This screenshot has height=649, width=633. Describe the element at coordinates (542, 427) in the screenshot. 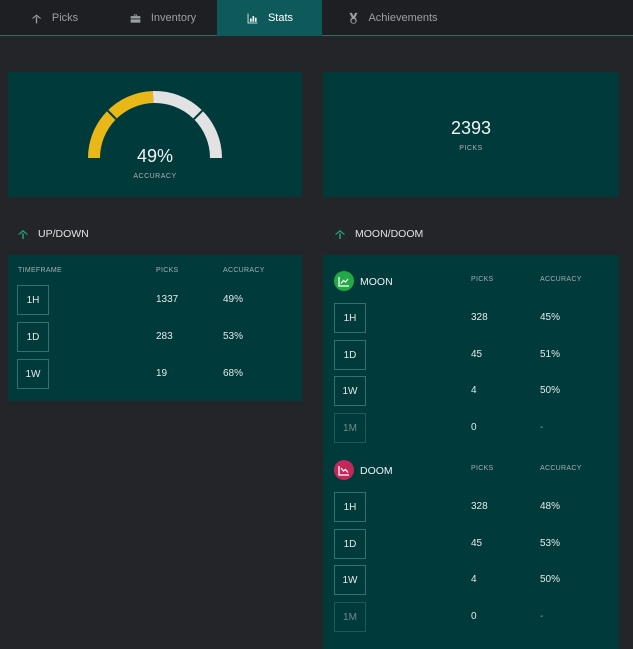

I see `moon-accuracy-1m: -` at that location.